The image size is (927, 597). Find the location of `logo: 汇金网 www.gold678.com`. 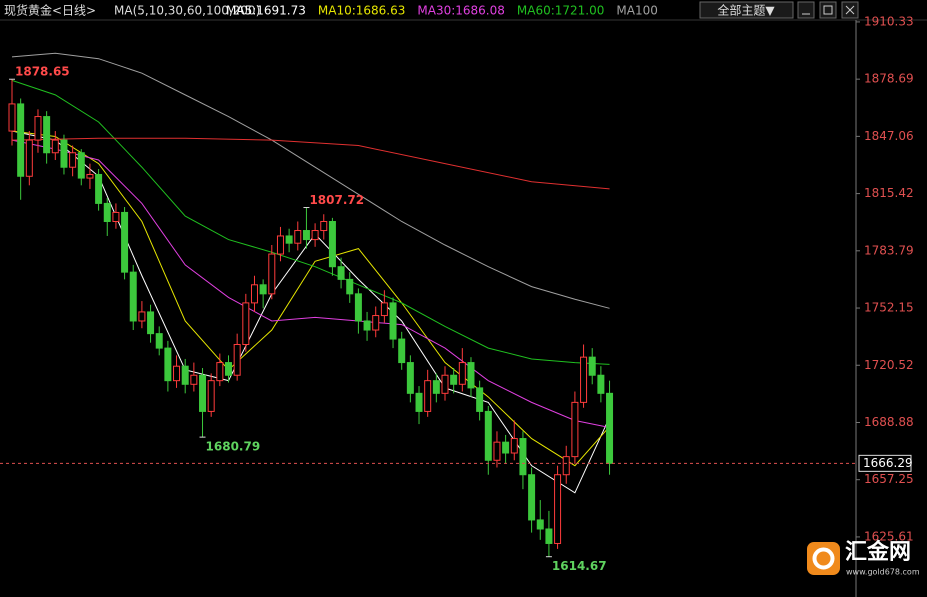

logo: 汇金网 www.gold678.com is located at coordinates (863, 558).